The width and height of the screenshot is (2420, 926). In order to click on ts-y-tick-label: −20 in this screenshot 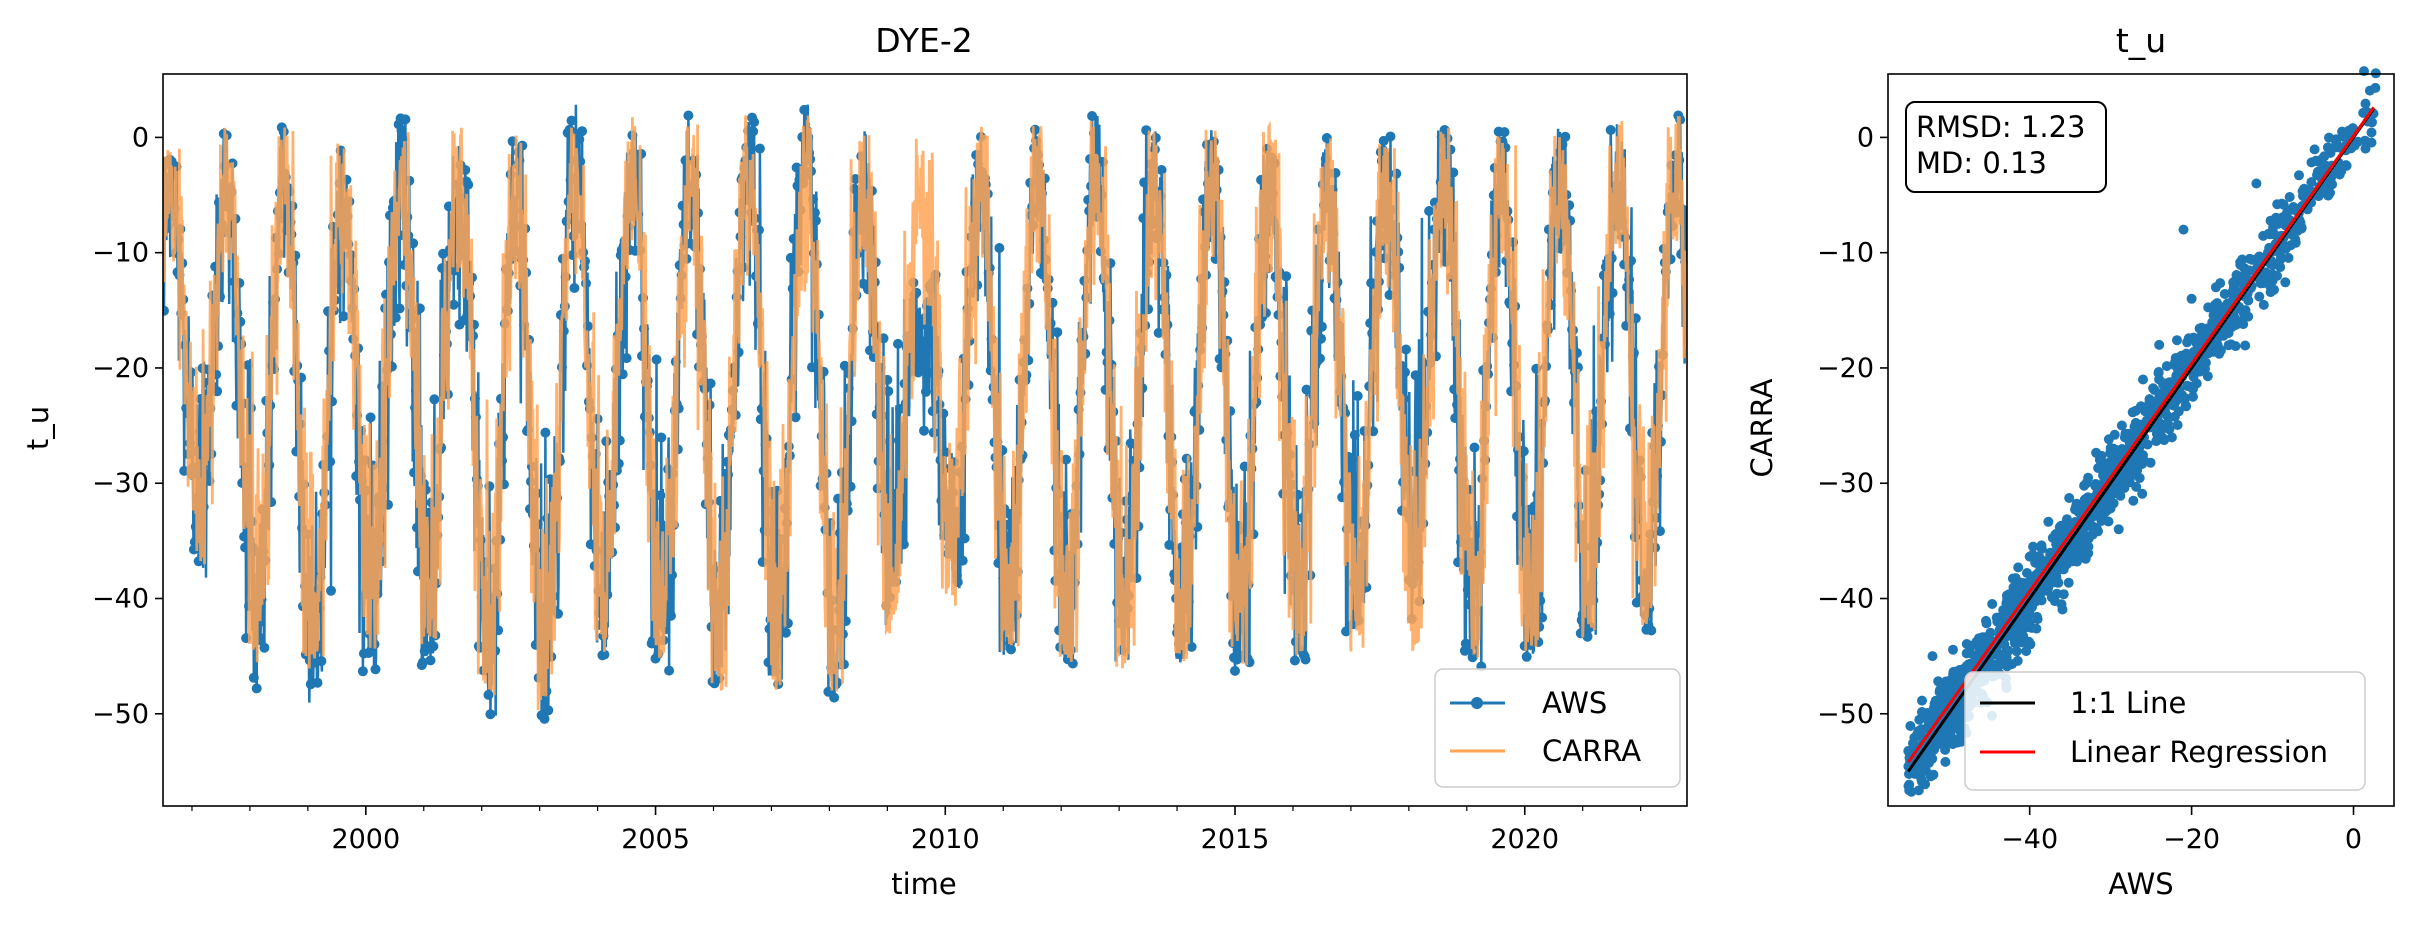, I will do `click(120, 368)`.